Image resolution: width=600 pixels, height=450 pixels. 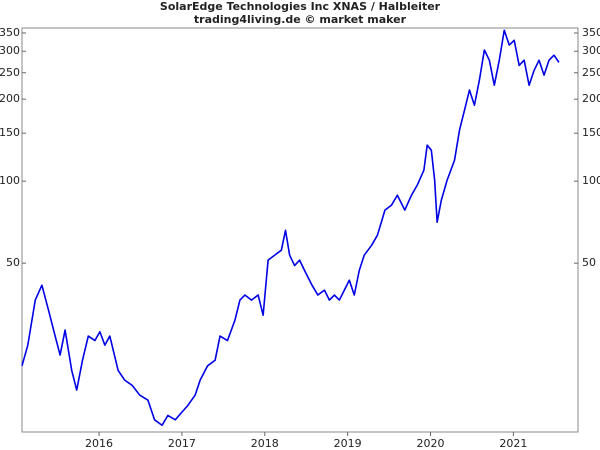 What do you see at coordinates (348, 443) in the screenshot?
I see `x-tick-label: 2019` at bounding box center [348, 443].